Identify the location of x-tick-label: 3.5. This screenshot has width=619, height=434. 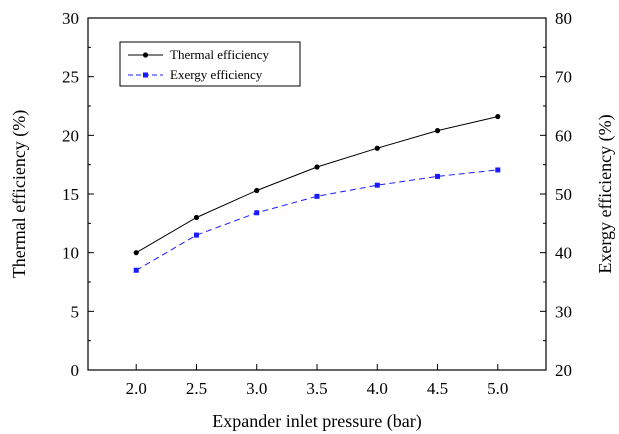
(316, 388).